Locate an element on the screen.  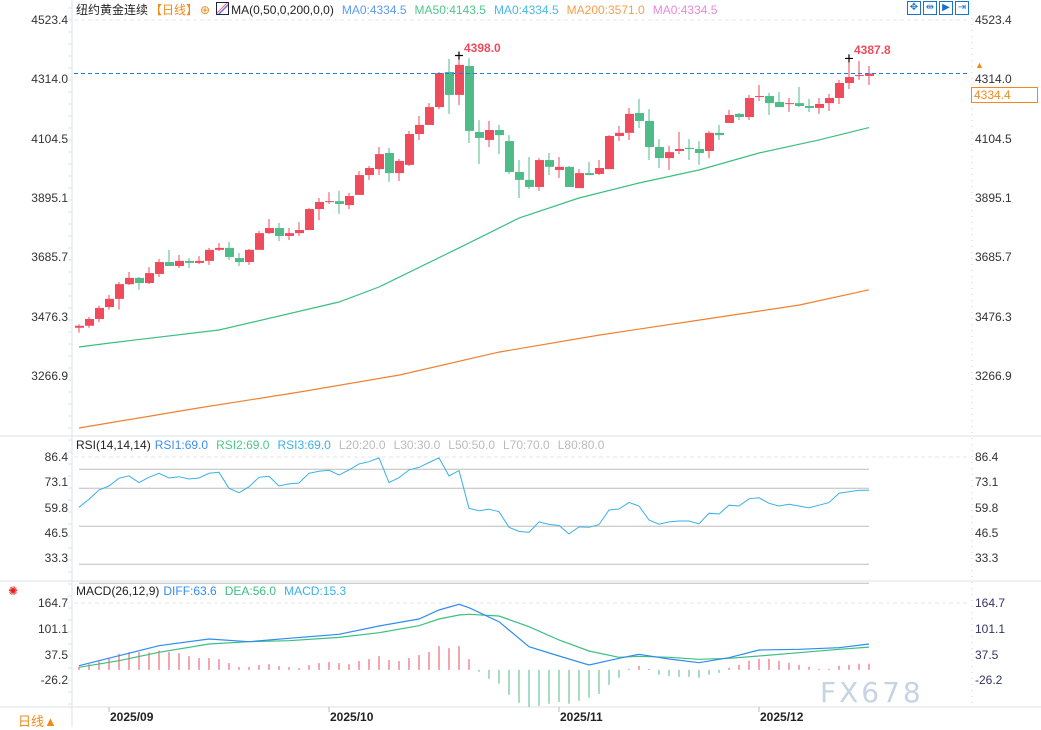
play-forward-icon: ▶ is located at coordinates (946, 8).